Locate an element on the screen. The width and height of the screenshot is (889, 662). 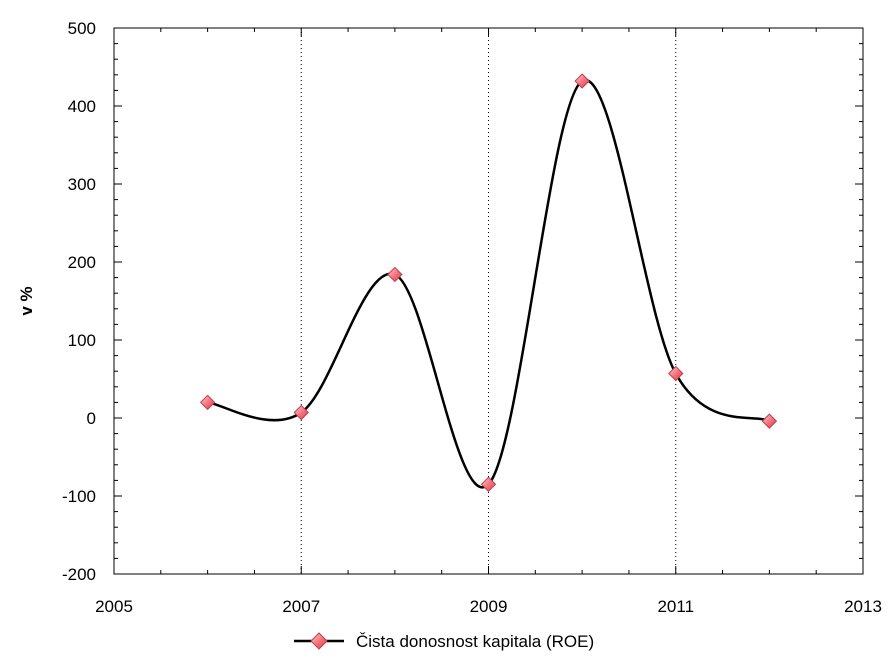
y-tick-label: 500 is located at coordinates (82, 28).